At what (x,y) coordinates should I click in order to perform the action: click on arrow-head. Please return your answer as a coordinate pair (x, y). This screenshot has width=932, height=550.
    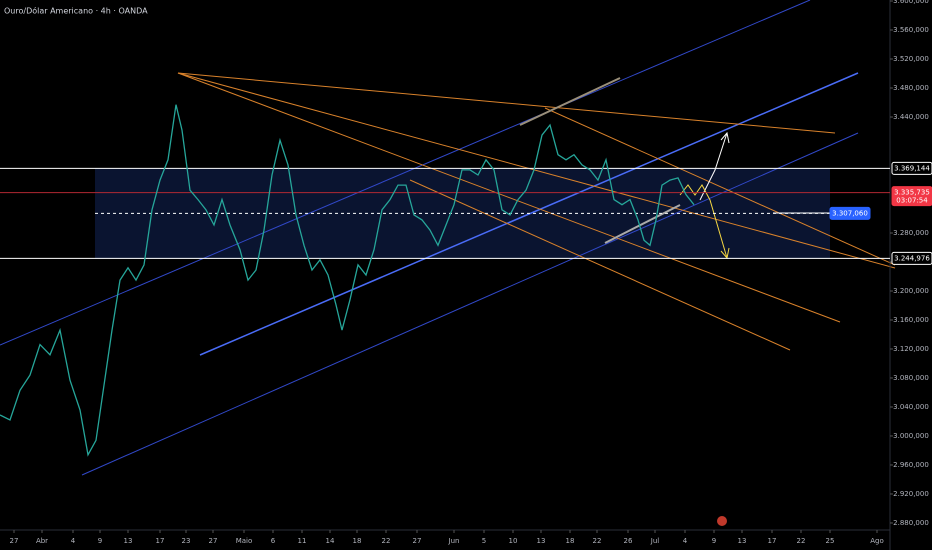
    Looking at the image, I should click on (725, 137).